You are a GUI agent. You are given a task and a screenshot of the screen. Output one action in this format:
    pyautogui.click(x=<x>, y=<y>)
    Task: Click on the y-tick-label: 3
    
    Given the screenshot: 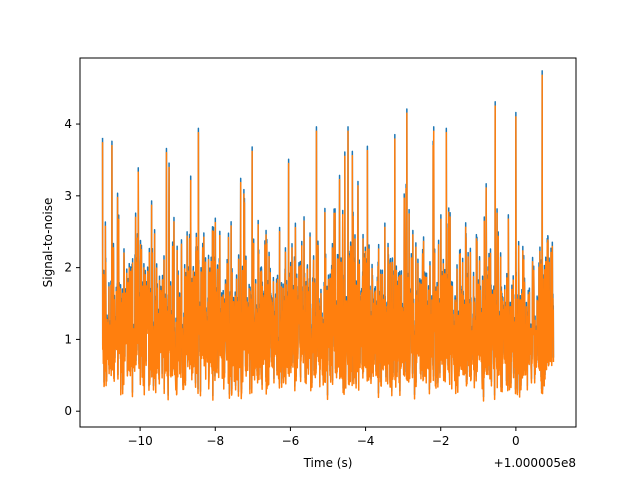 What is the action you would take?
    pyautogui.click(x=68, y=196)
    